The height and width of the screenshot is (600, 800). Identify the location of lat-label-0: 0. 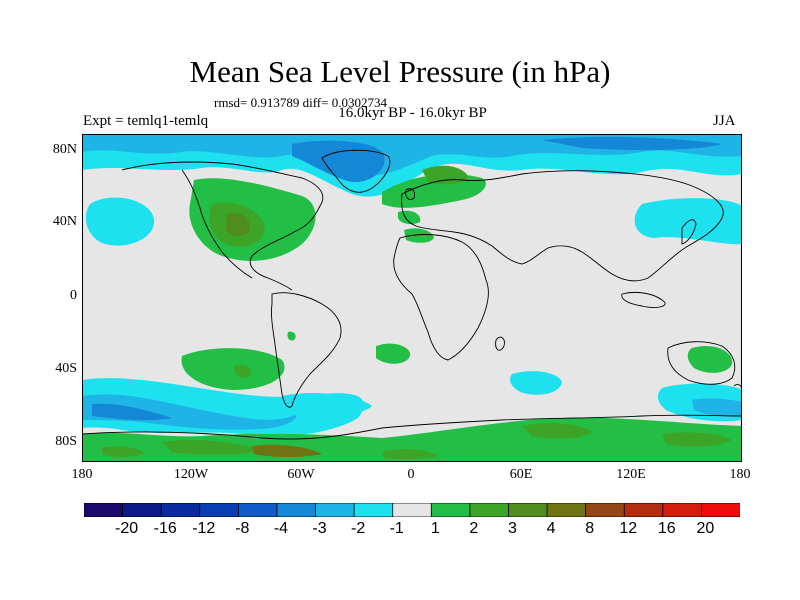
(73, 295).